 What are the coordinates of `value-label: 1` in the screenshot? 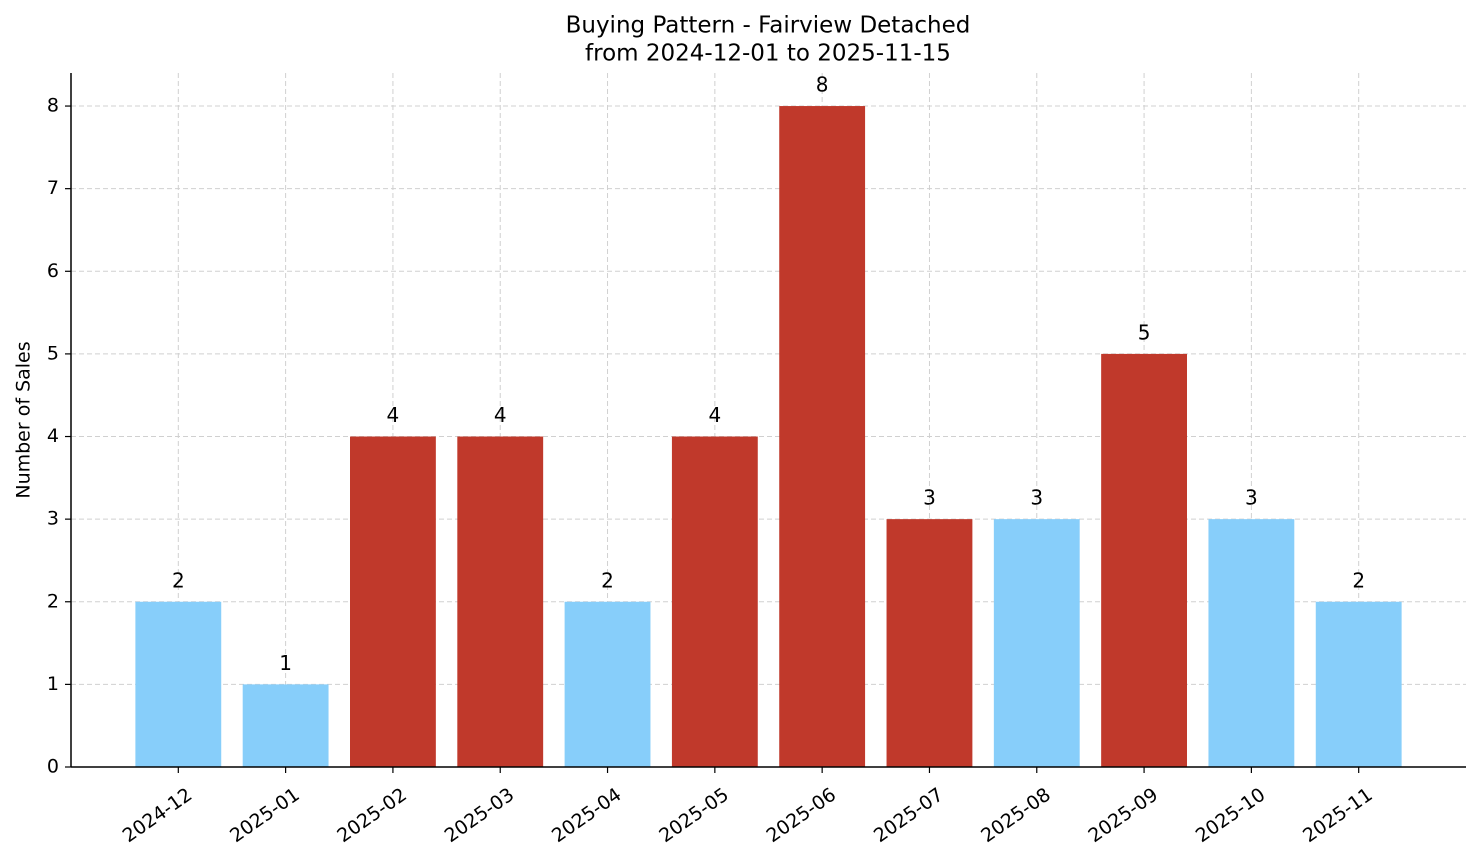 It's located at (285, 663).